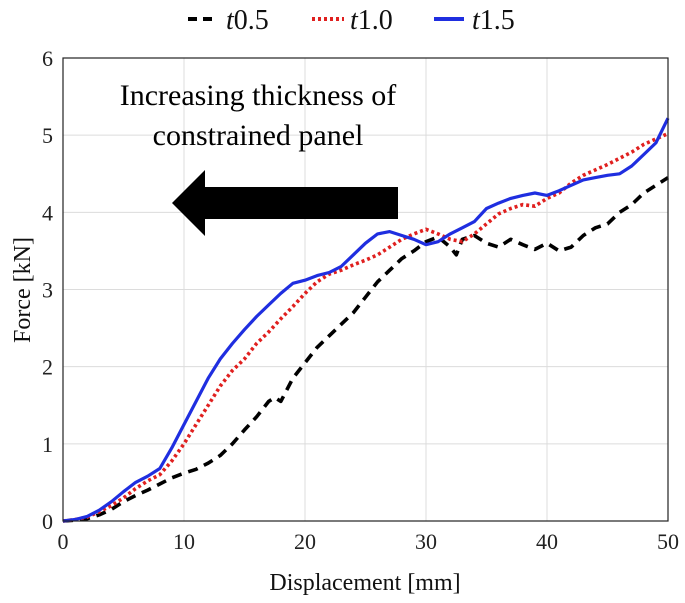 The image size is (685, 603). Describe the element at coordinates (426, 541) in the screenshot. I see `x-tick-label: 30` at that location.